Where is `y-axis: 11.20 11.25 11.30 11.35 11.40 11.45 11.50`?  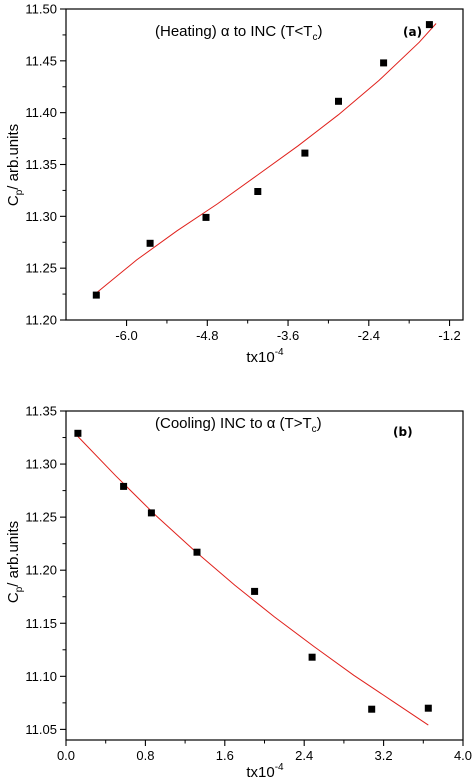
y-axis: 11.20 11.25 11.30 11.35 11.40 11.45 11.50 is located at coordinates (45, 165).